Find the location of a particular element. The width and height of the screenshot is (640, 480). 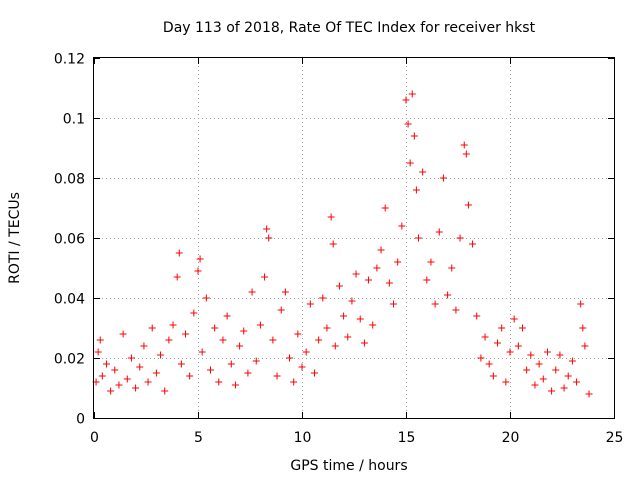

y-axis-label: ROTI / TECUs is located at coordinates (15, 238).